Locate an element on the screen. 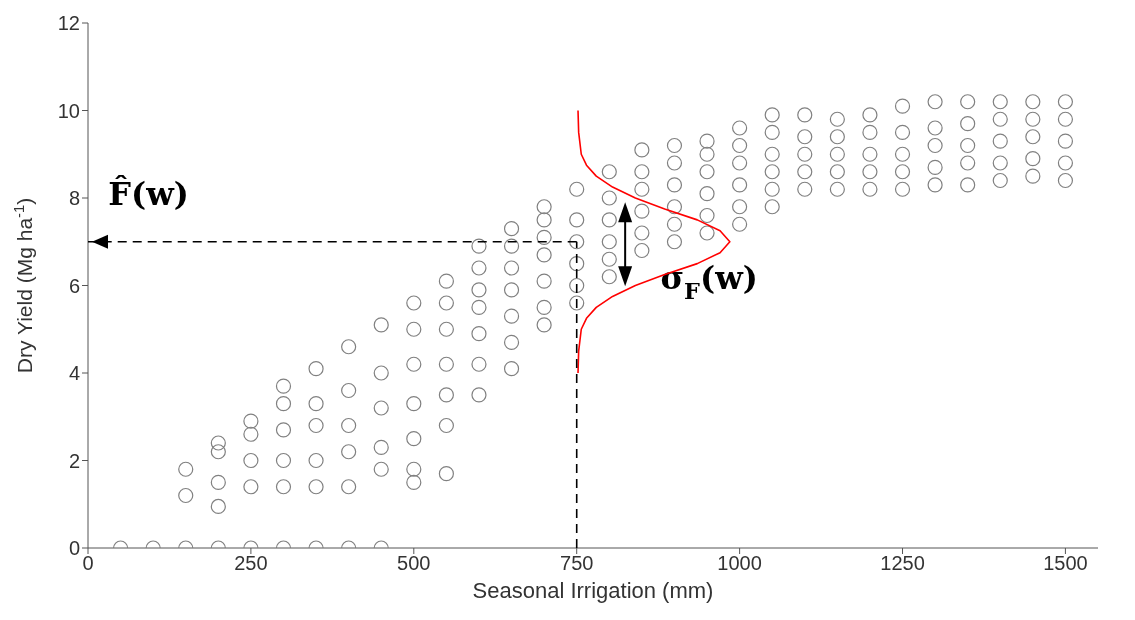  x-tick-label: 250 is located at coordinates (251, 563).